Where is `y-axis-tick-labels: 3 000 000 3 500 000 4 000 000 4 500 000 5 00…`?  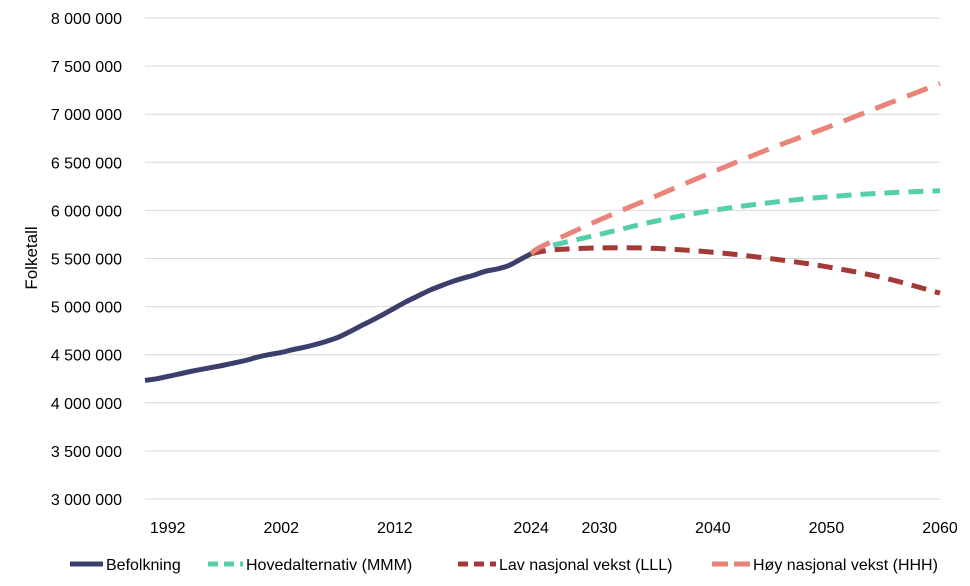 y-axis-tick-labels: 3 000 000 3 500 000 4 000 000 4 500 000 5 00… is located at coordinates (86, 260).